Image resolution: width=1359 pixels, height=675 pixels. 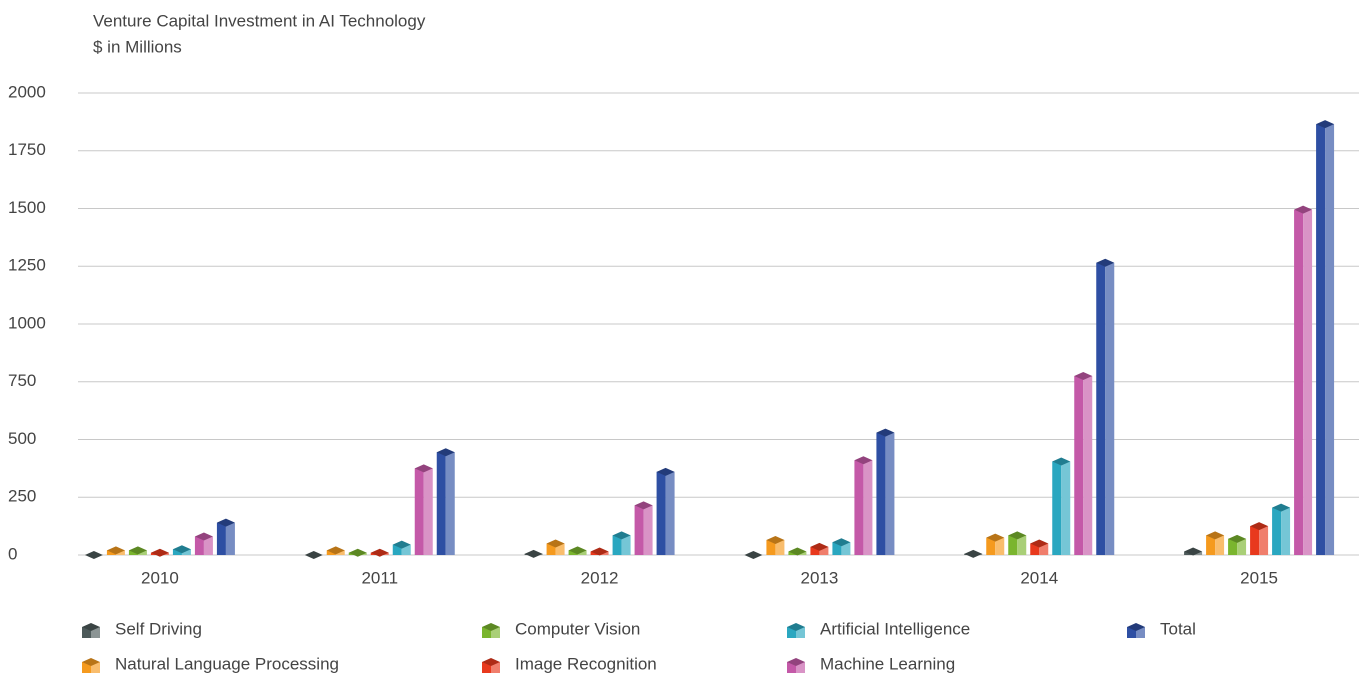 What do you see at coordinates (227, 663) in the screenshot?
I see `legend-label: Natural Language Processing` at bounding box center [227, 663].